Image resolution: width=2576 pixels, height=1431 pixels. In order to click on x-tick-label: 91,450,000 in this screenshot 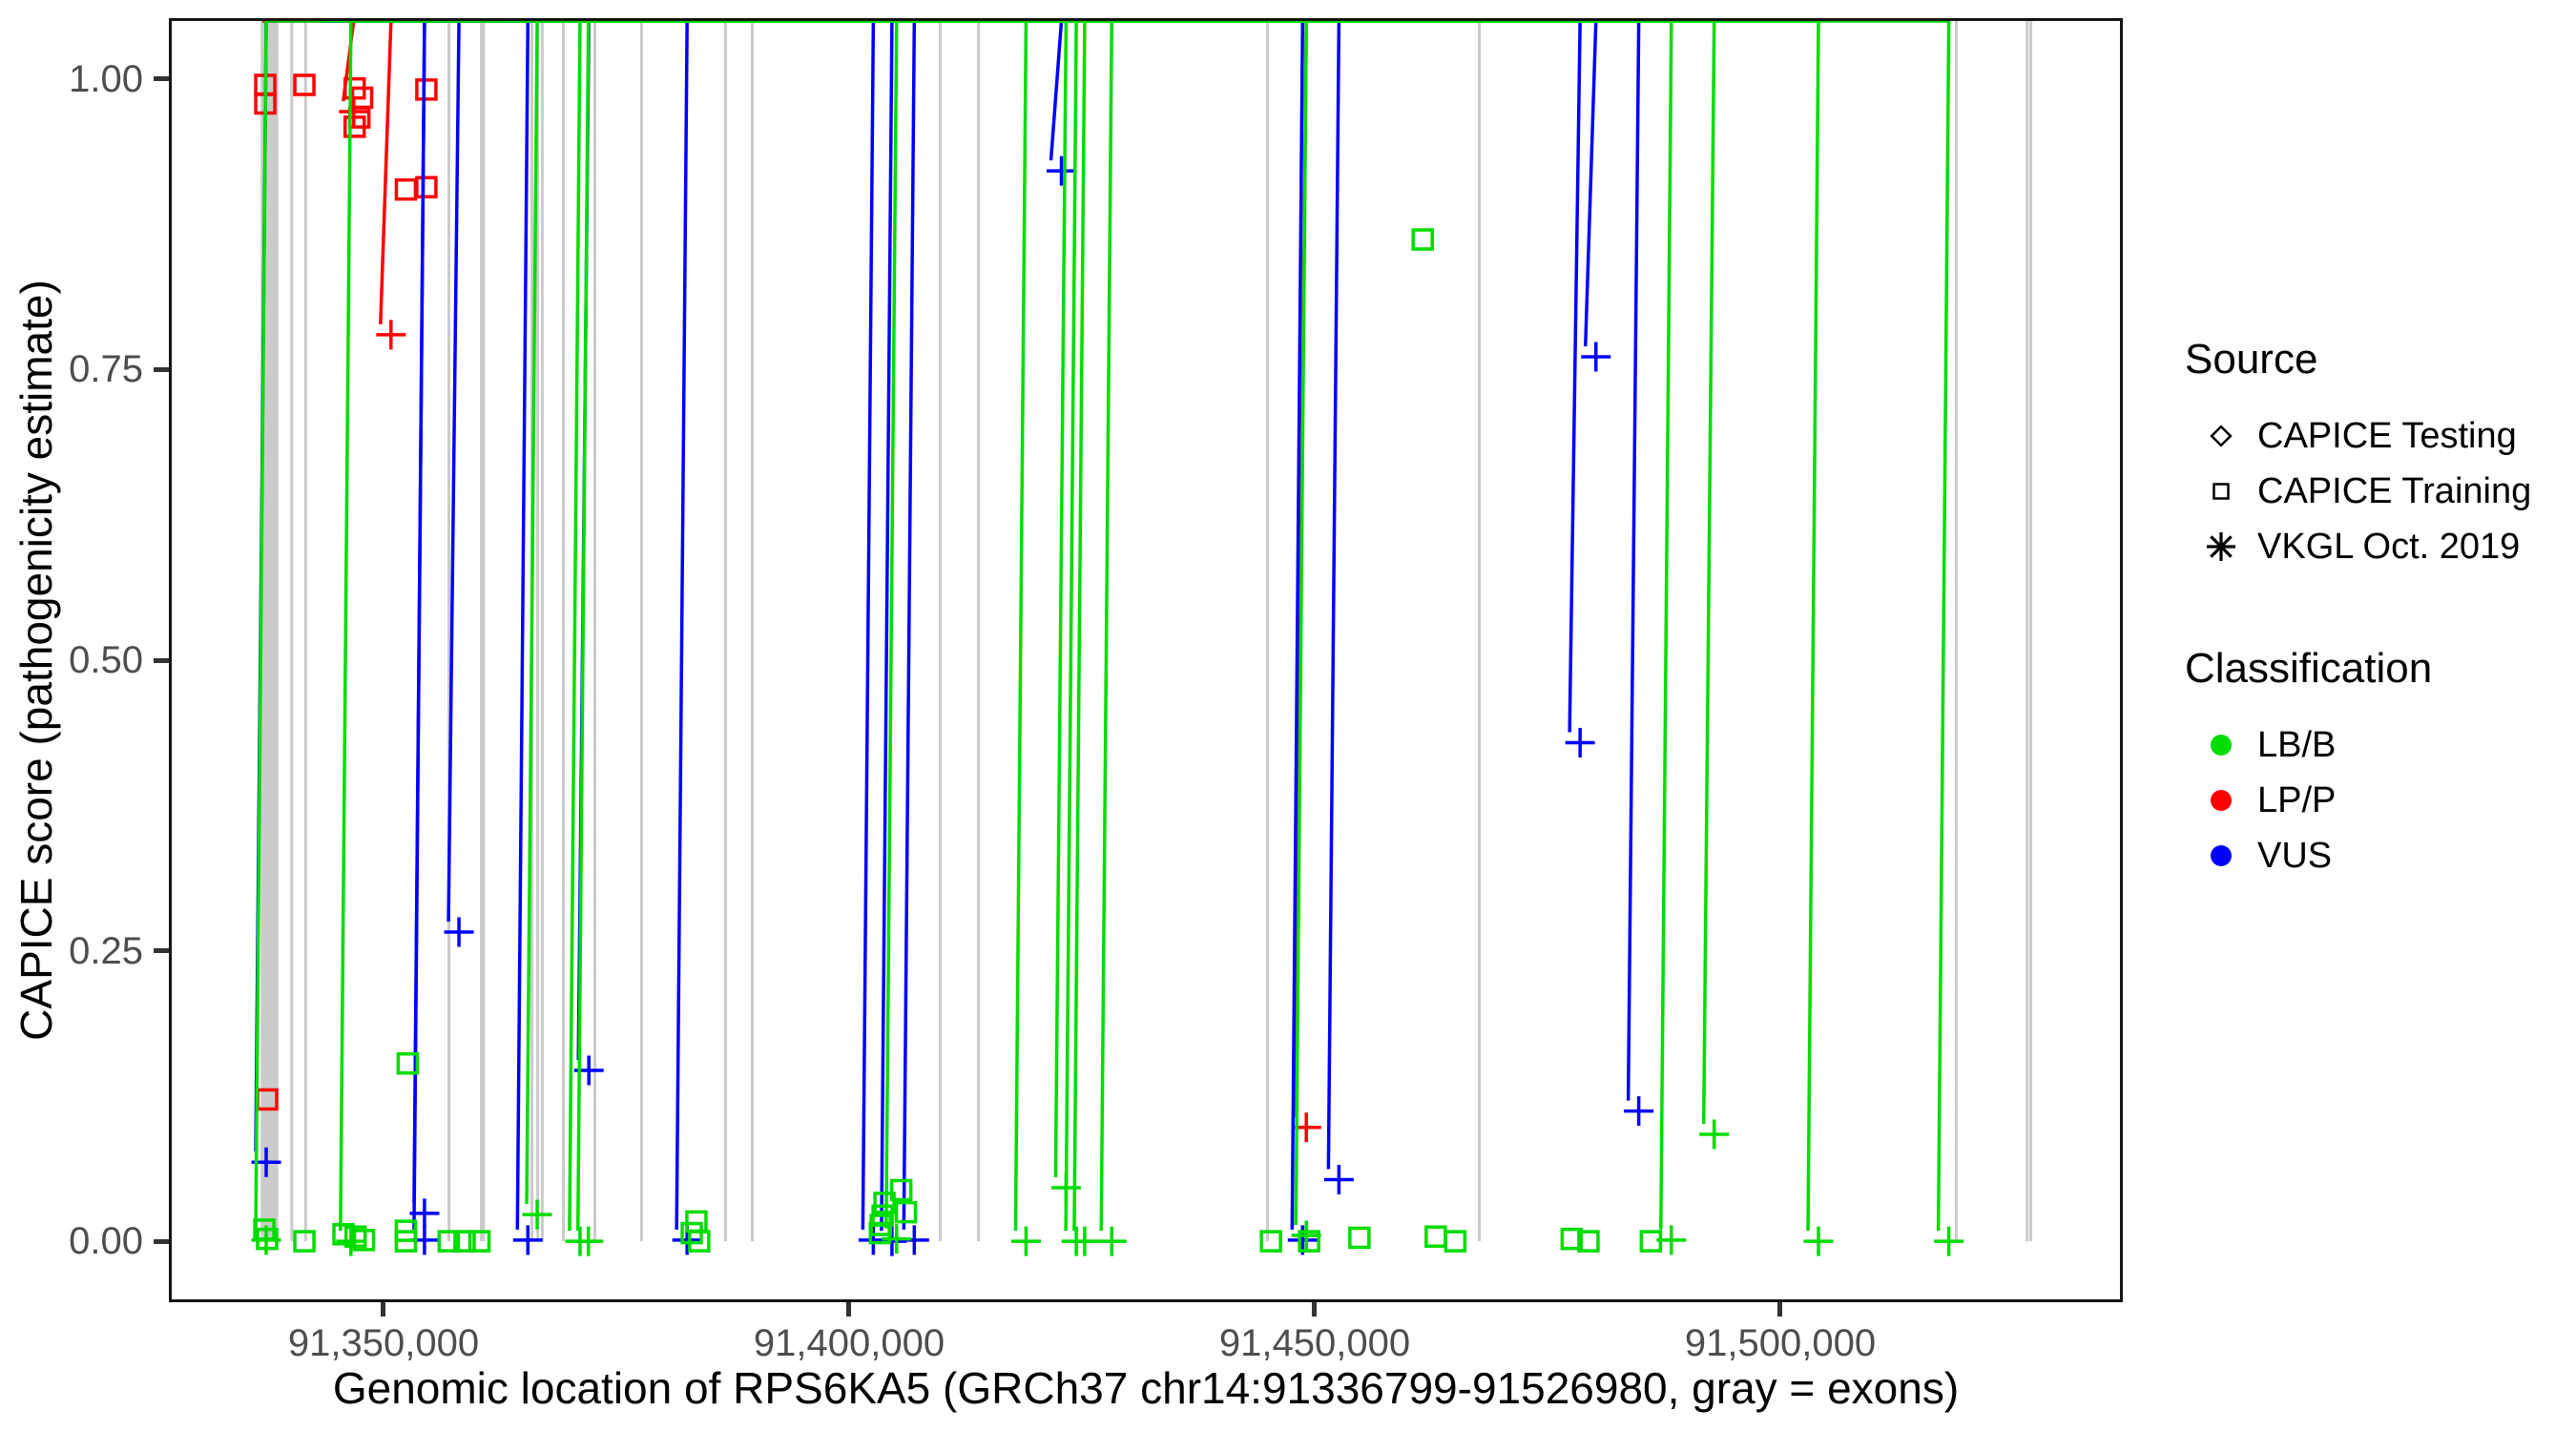, I will do `click(1314, 1343)`.